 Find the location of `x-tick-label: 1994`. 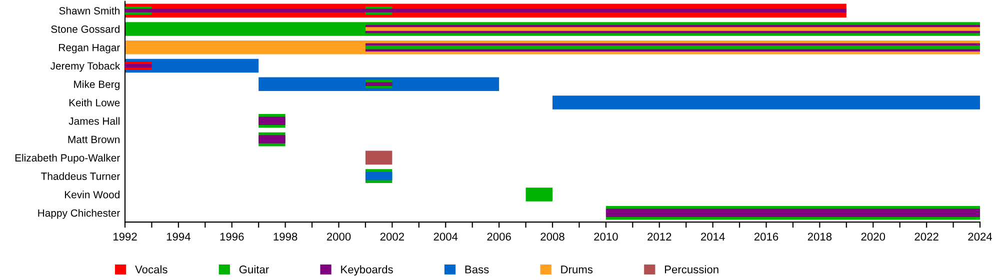

x-tick-label: 1994 is located at coordinates (178, 236).